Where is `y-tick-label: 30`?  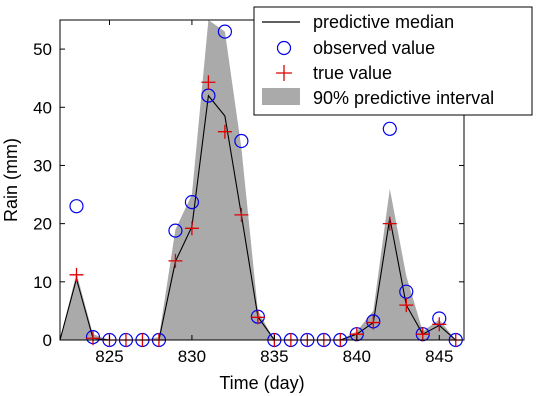
y-tick-label: 30 is located at coordinates (42, 165).